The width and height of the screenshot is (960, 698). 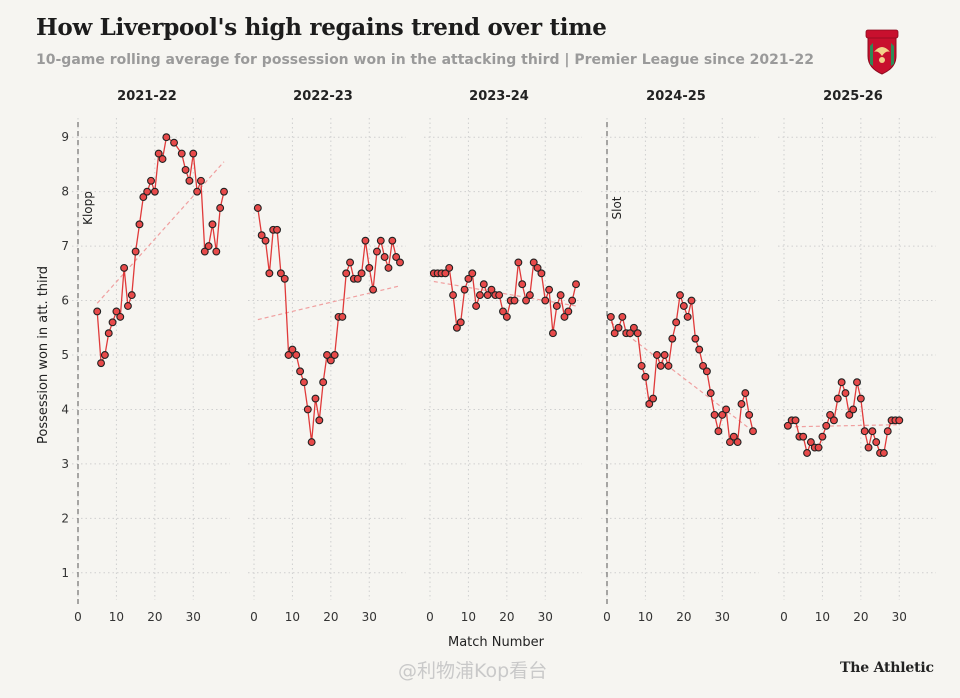 I want to click on y-tick-label: 8, so click(x=65, y=192).